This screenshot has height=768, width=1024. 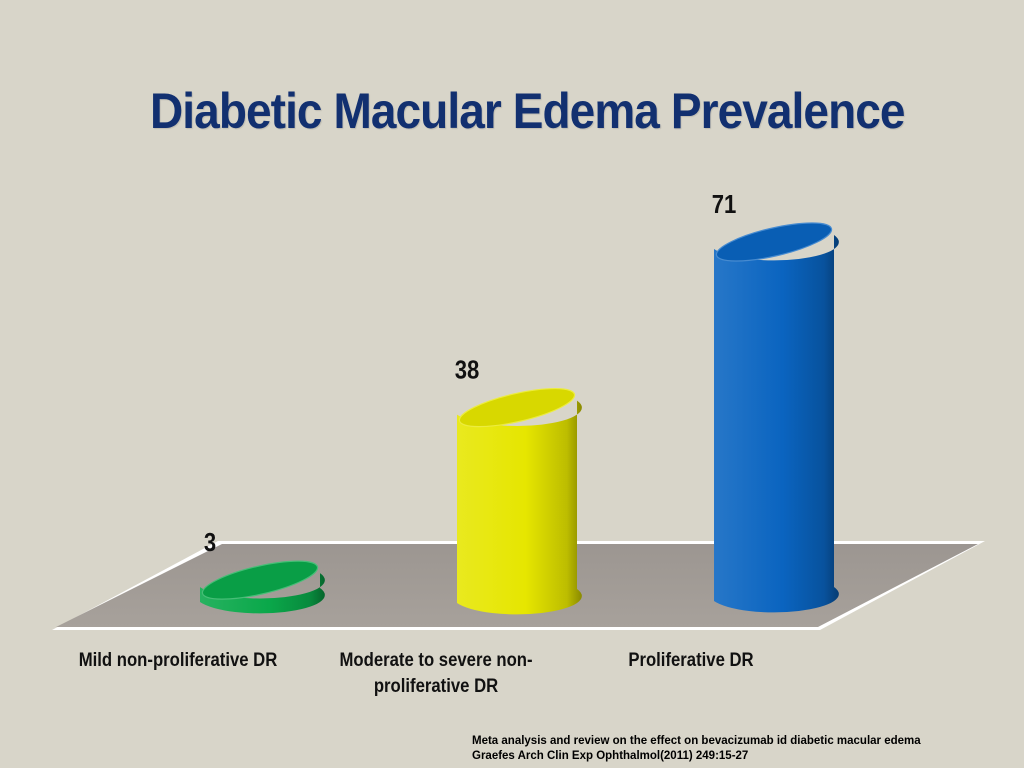 I want to click on value-label-3: 71, so click(x=724, y=204).